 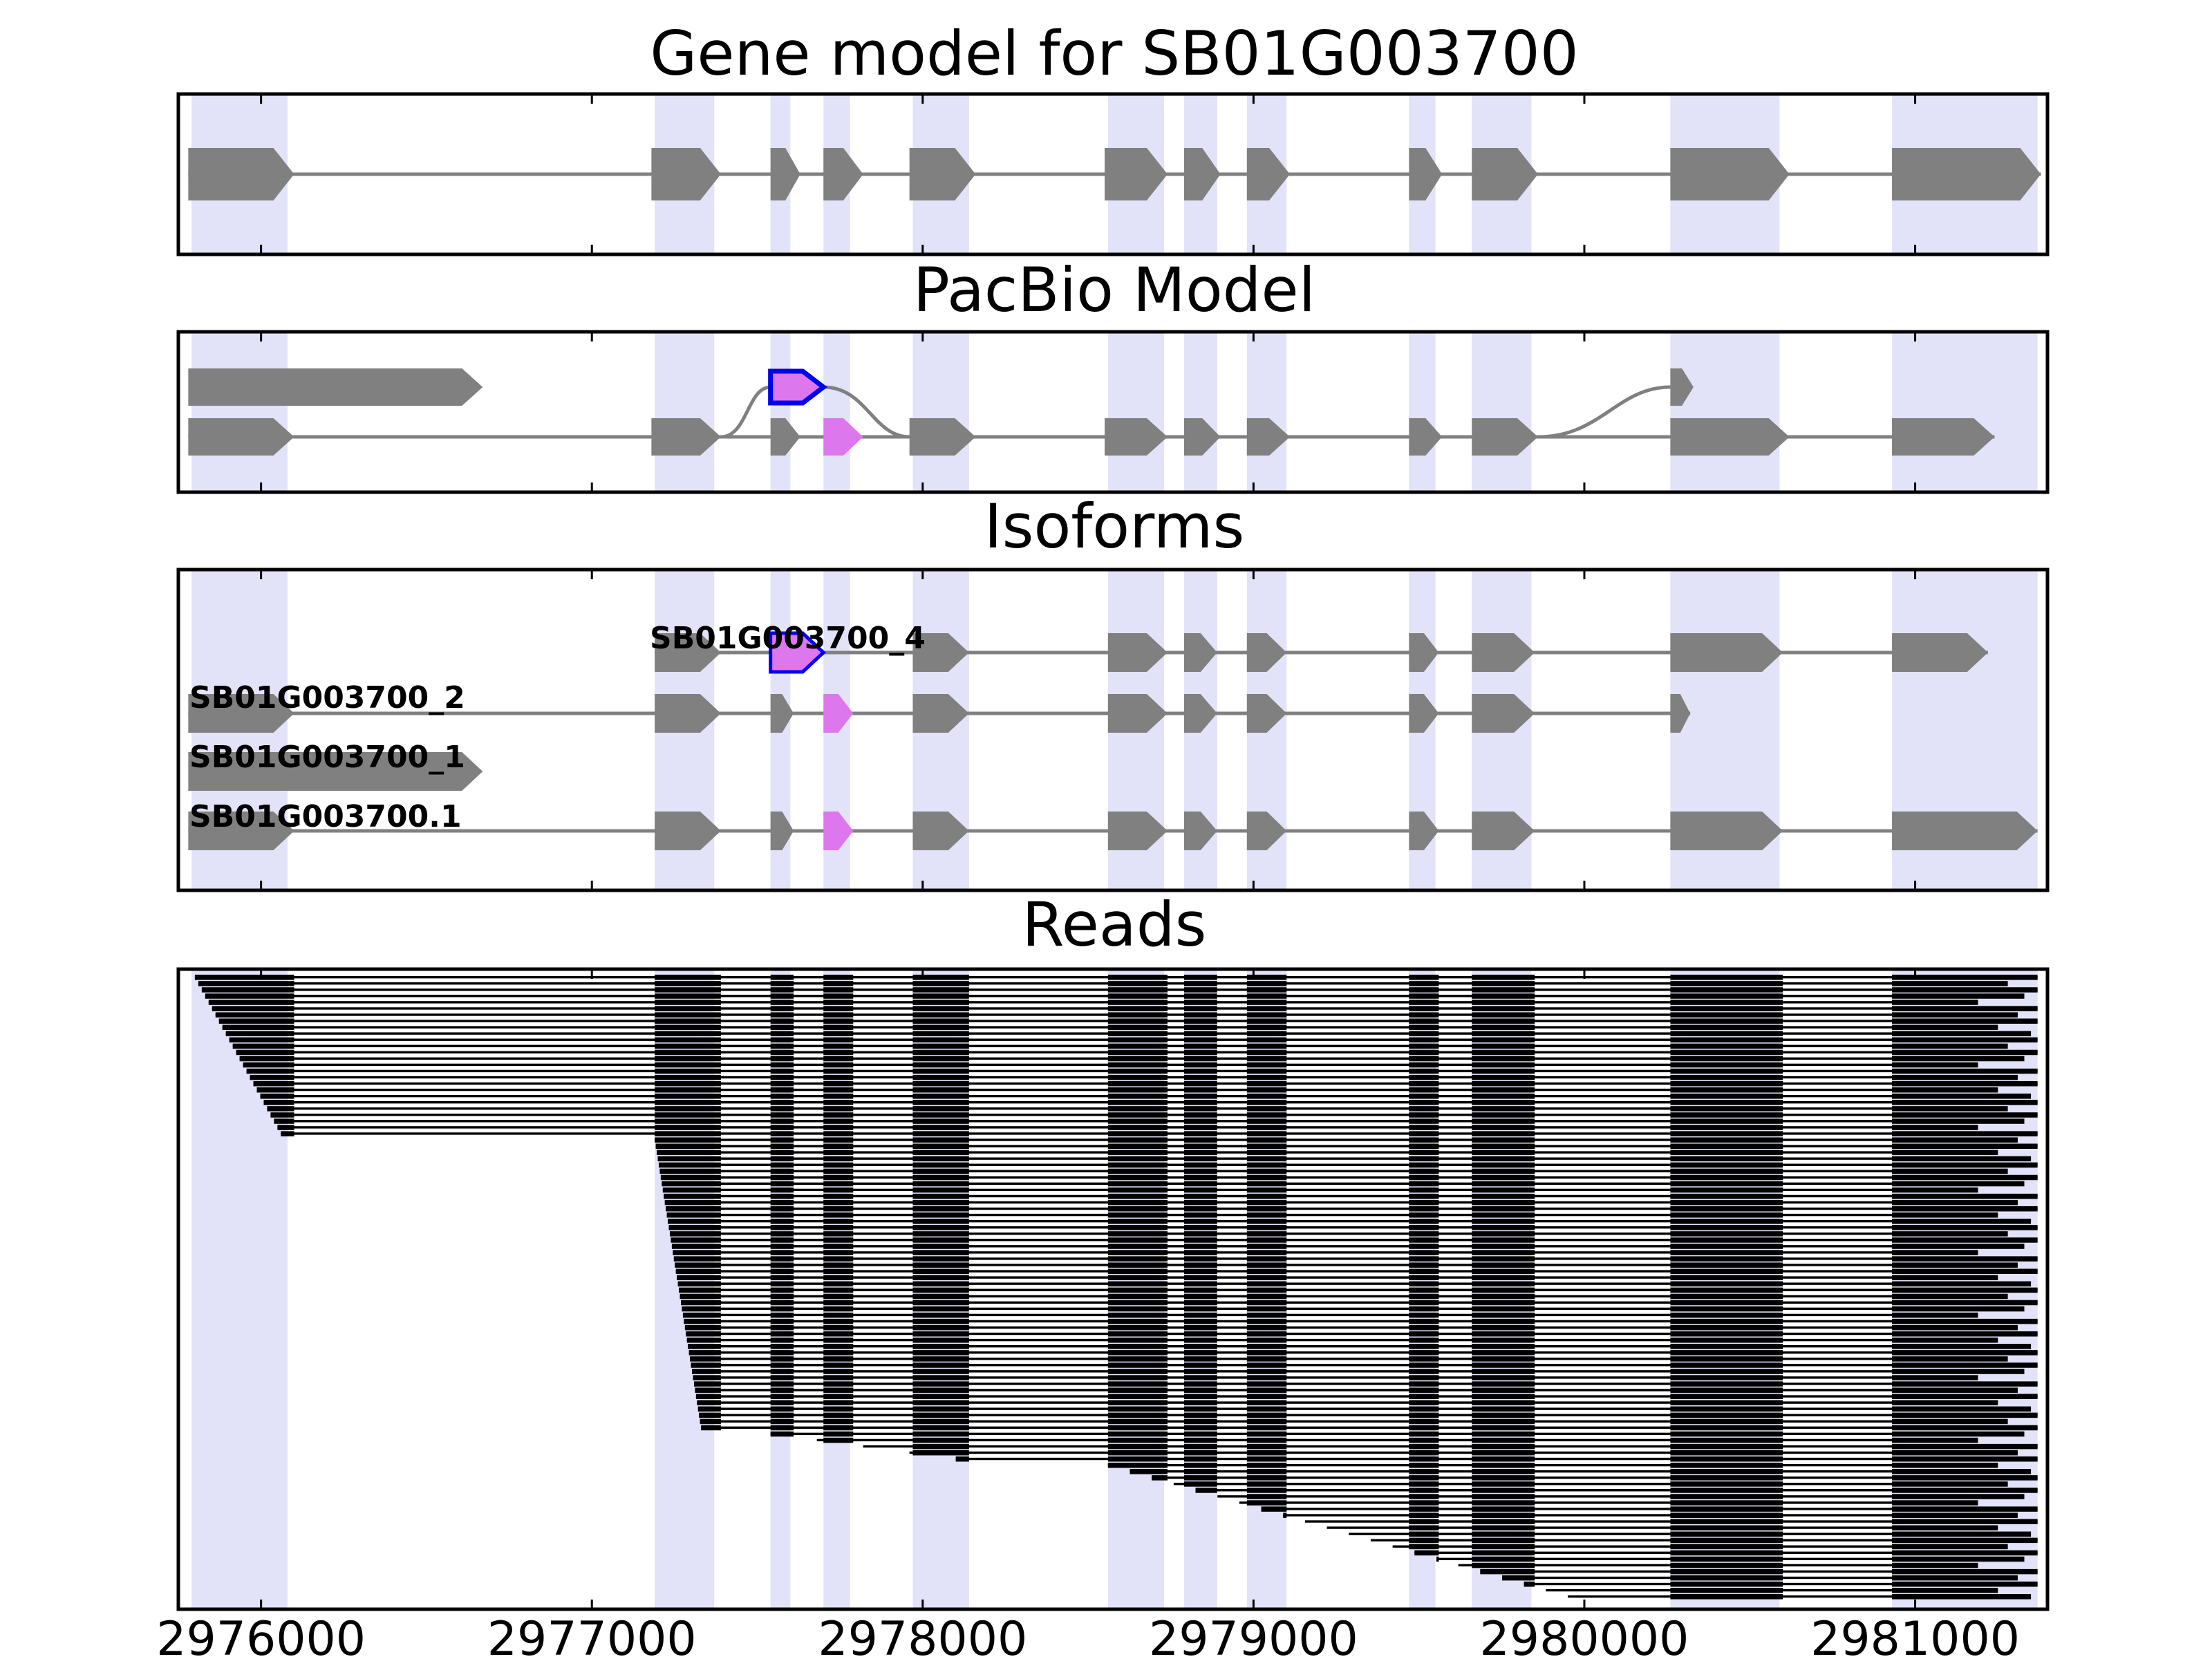 I want to click on pacbio-exon-region, so click(x=941, y=412).